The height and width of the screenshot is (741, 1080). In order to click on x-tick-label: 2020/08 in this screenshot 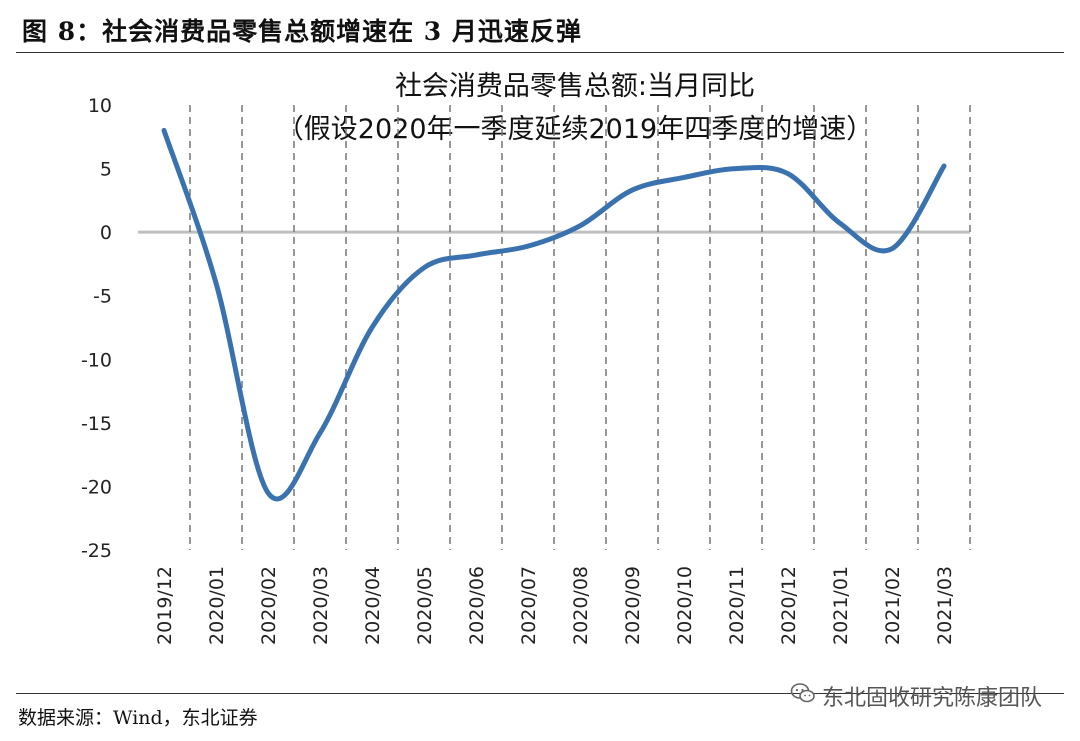, I will do `click(581, 605)`.